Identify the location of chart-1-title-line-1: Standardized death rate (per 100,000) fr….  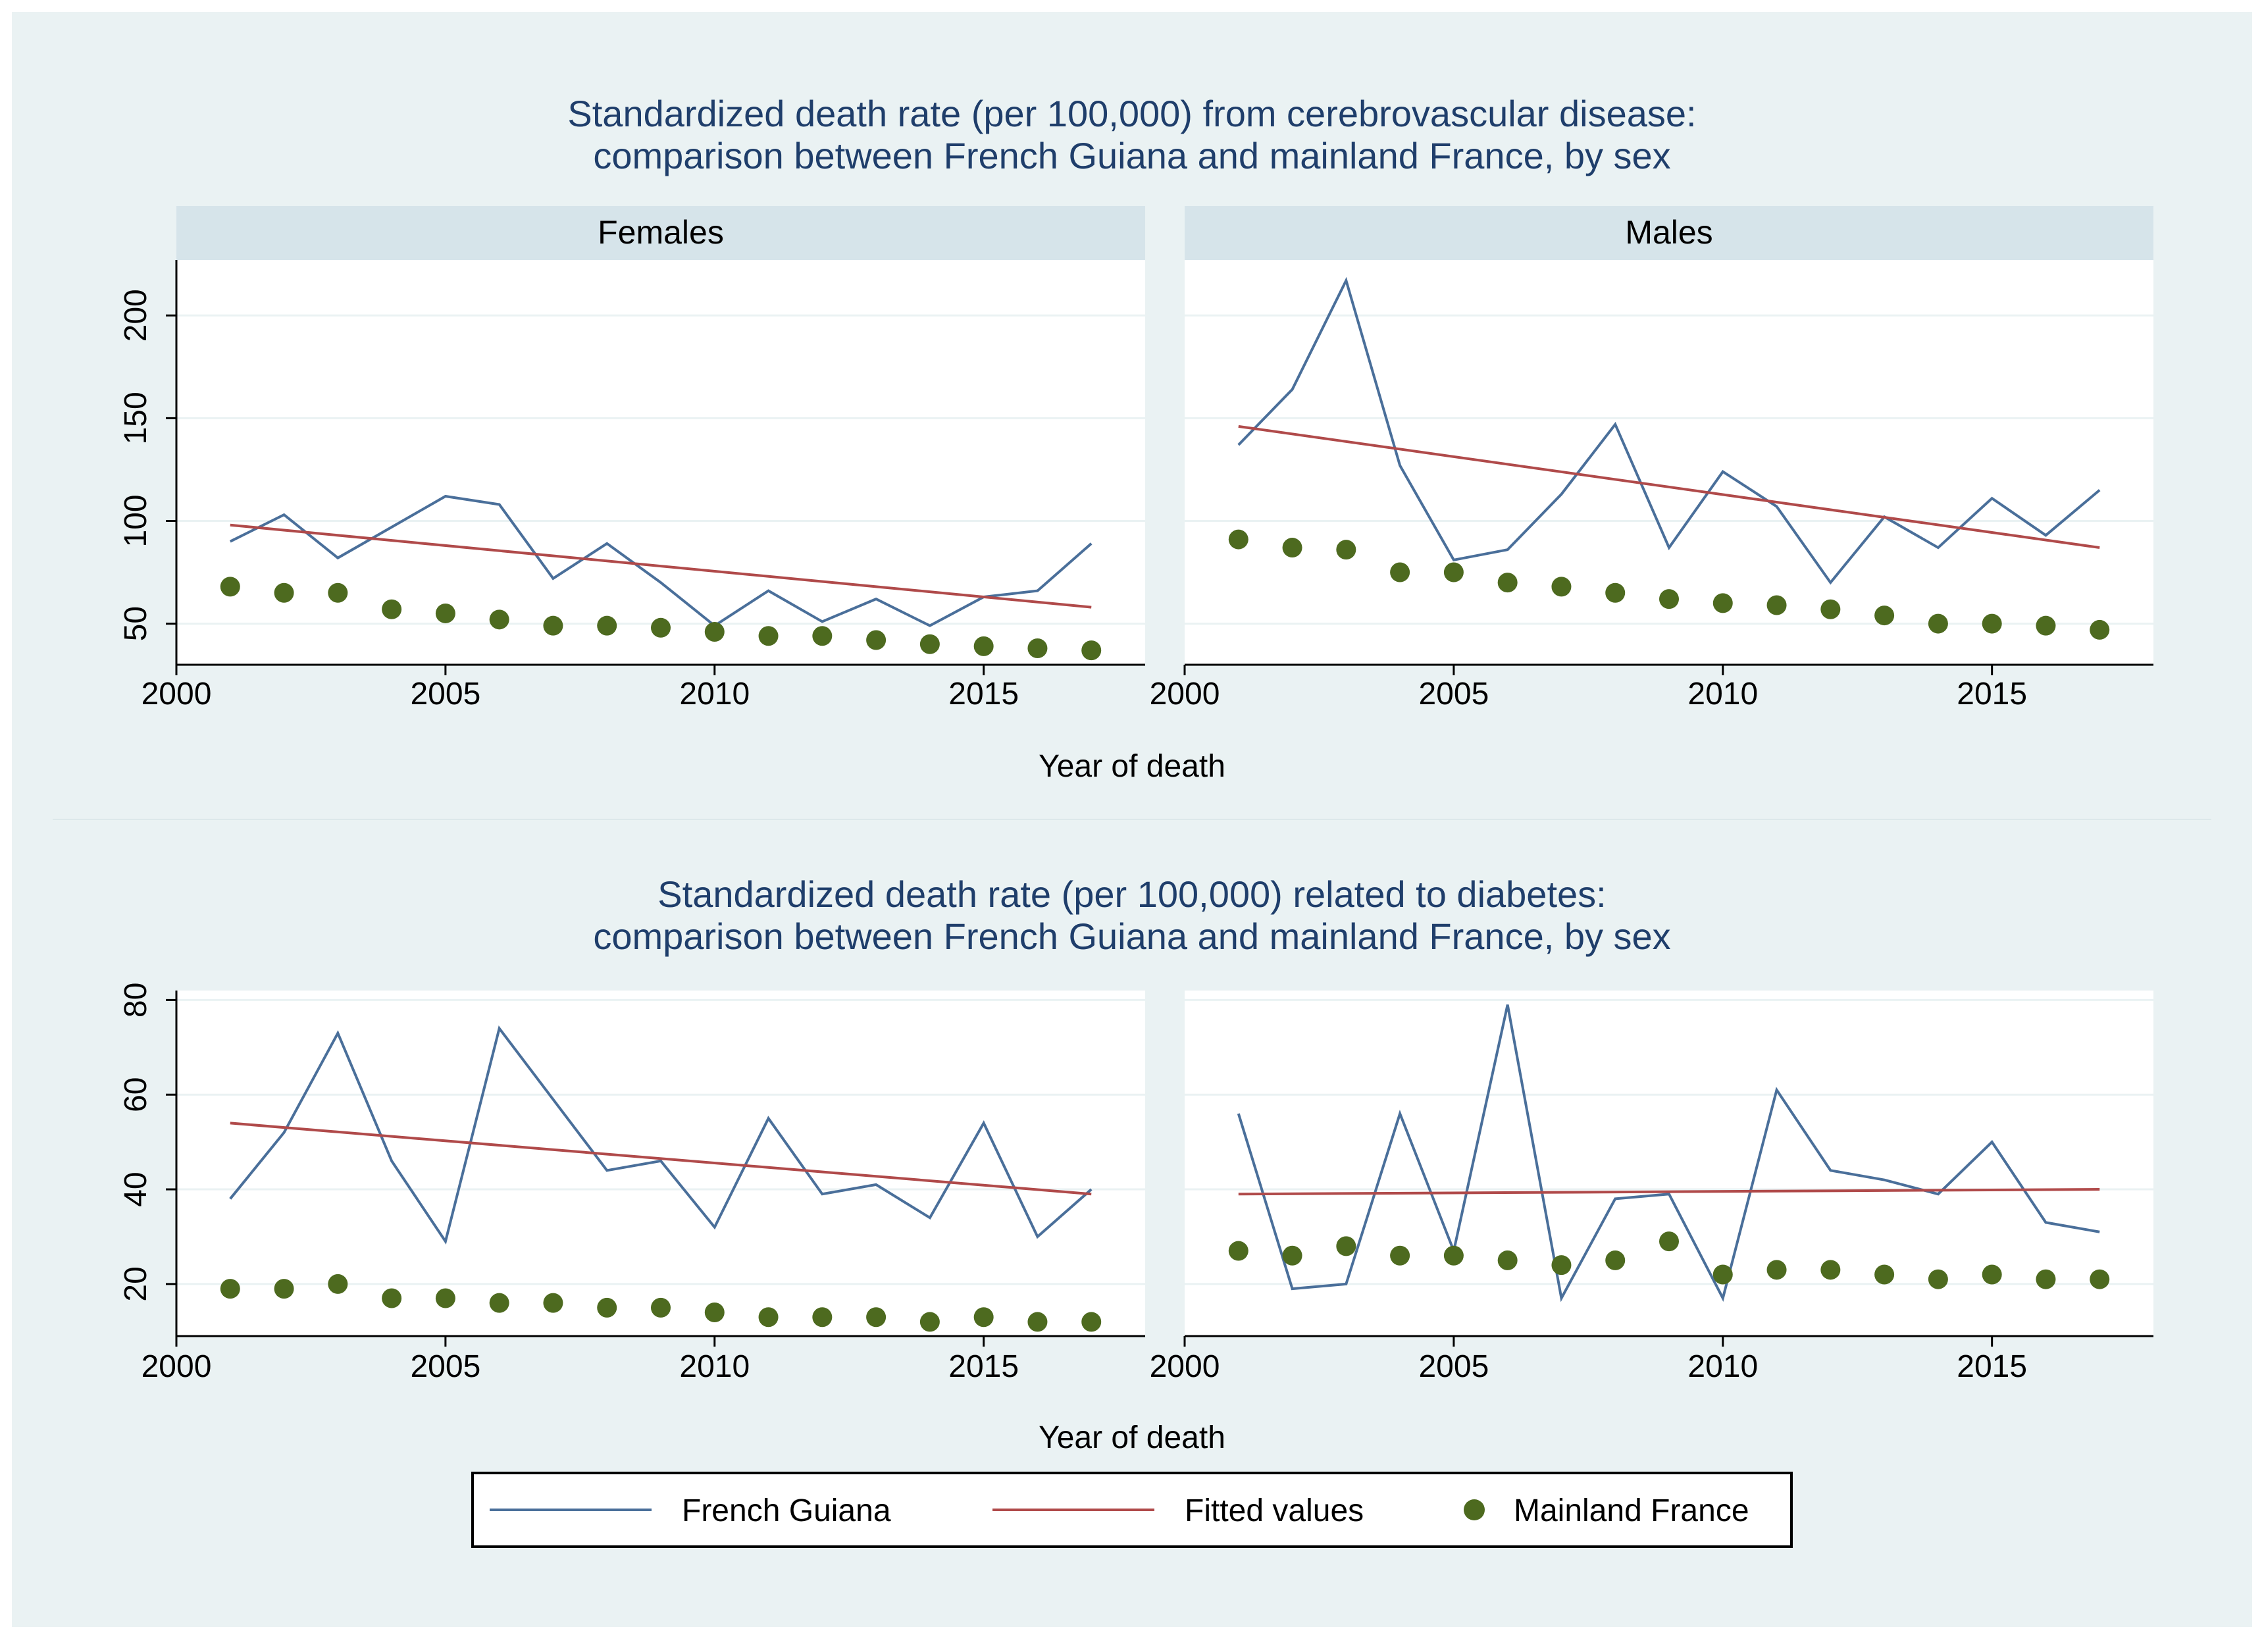
(1131, 113).